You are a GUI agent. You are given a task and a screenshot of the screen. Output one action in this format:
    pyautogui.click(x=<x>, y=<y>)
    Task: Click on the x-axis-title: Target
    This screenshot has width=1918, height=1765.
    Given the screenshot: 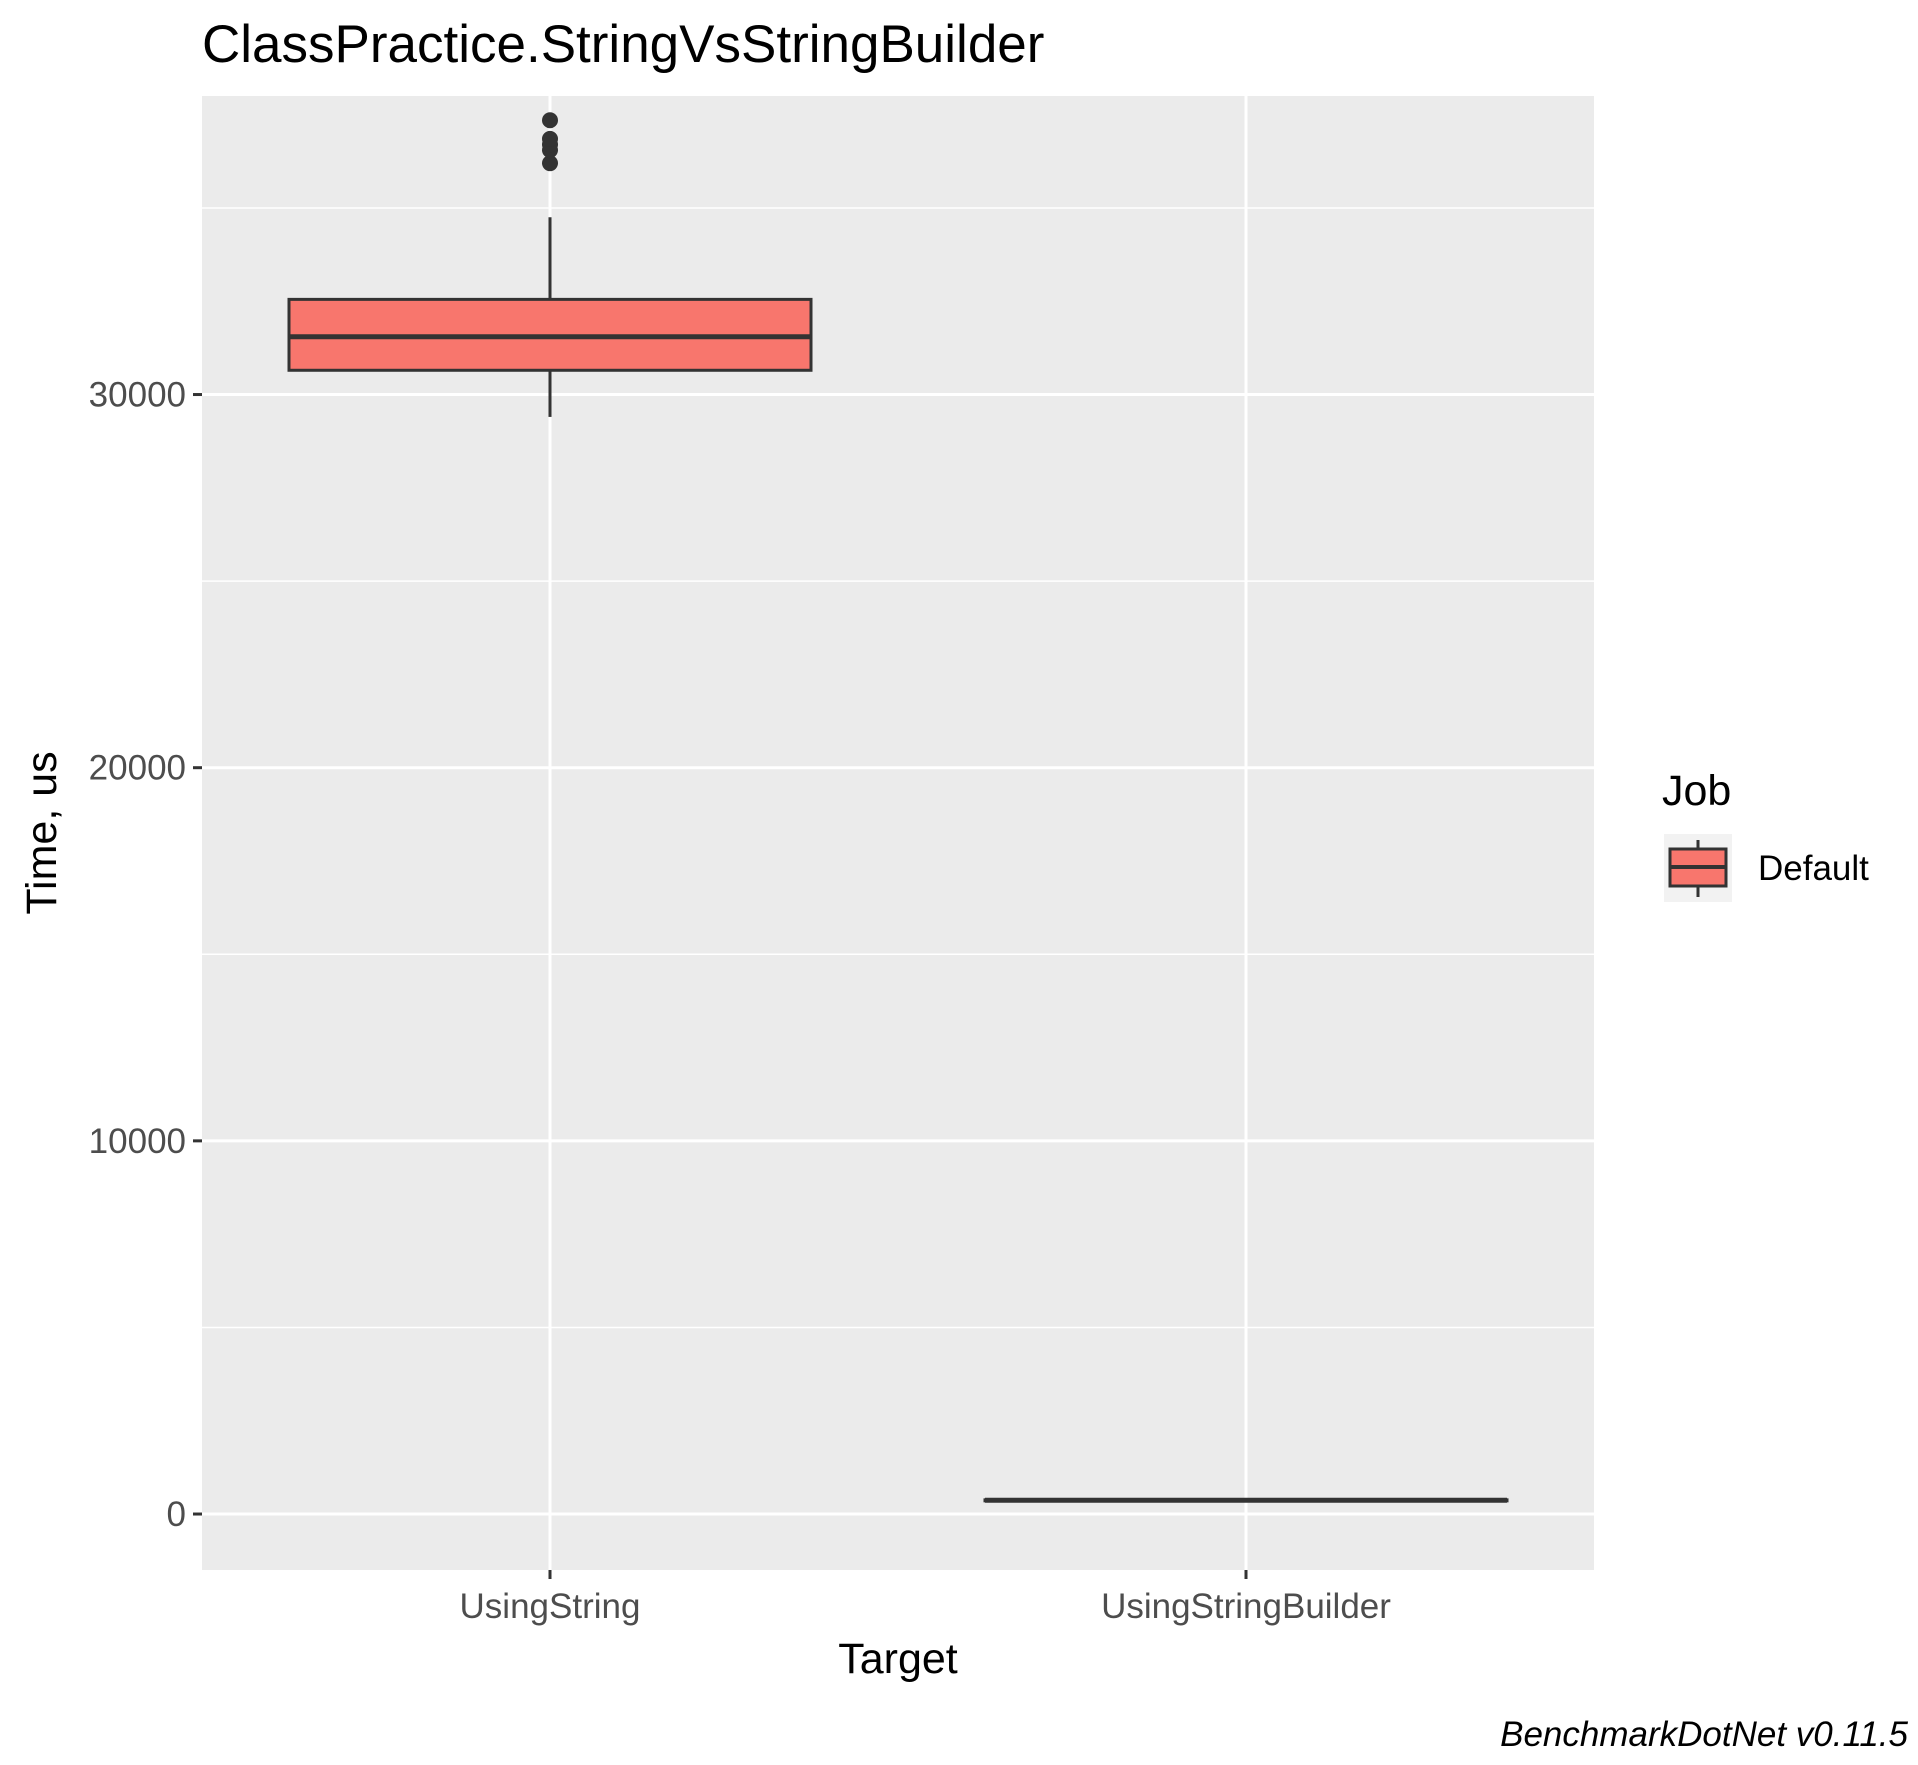 What is the action you would take?
    pyautogui.click(x=898, y=1659)
    